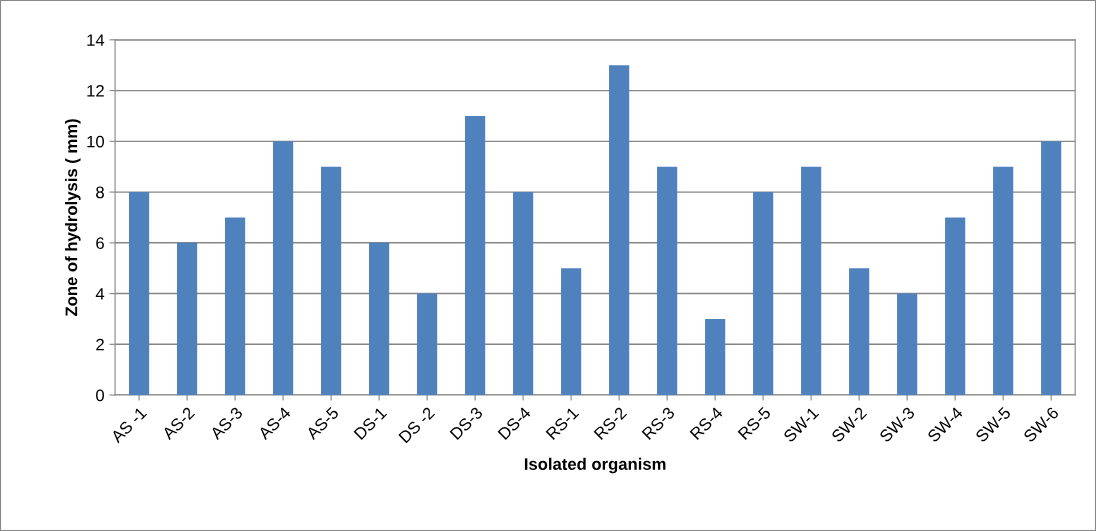 The height and width of the screenshot is (531, 1096). Describe the element at coordinates (73, 218) in the screenshot. I see `y-axis-title: Zone of hydrolysis ( mm)` at that location.